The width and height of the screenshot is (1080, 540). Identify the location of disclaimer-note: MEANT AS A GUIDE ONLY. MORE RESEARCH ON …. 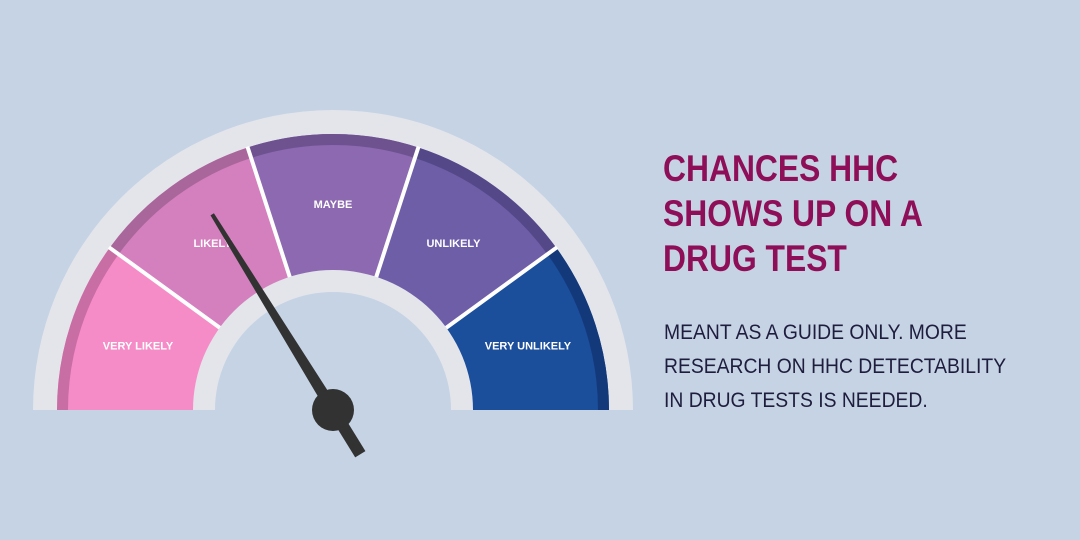
(862, 367).